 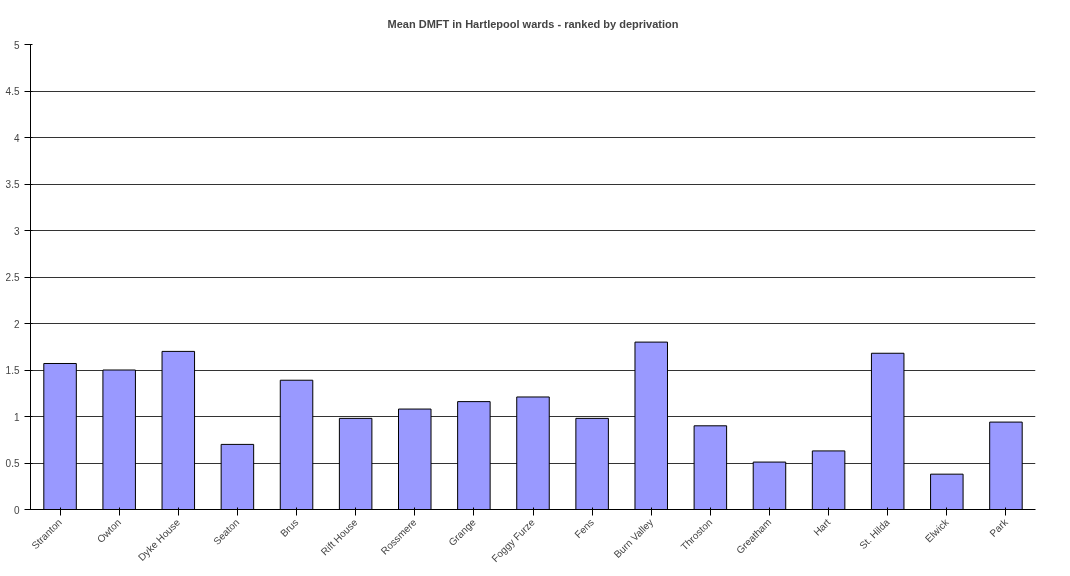 What do you see at coordinates (12, 463) in the screenshot?
I see `y-tick-label: 0.5` at bounding box center [12, 463].